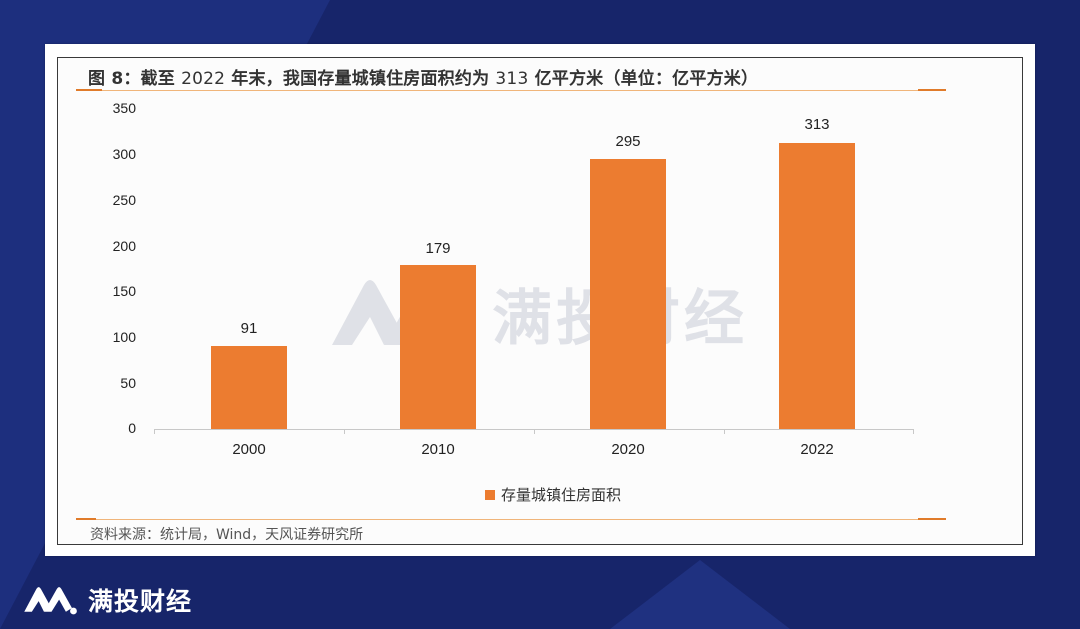  What do you see at coordinates (438, 248) in the screenshot?
I see `bar-value-label: 179` at bounding box center [438, 248].